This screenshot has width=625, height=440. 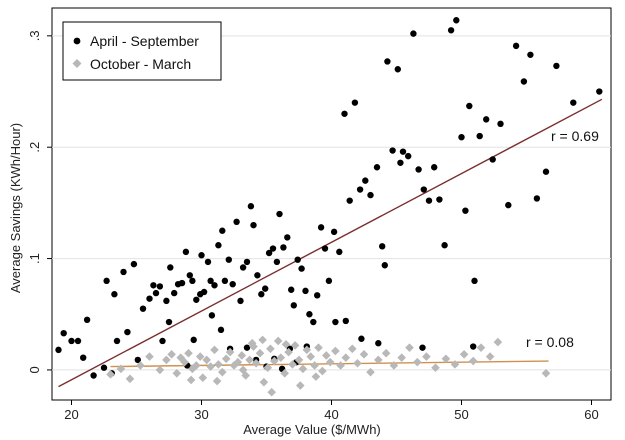 I want to click on fit-label-october-march: r = 0.08, so click(x=550, y=342).